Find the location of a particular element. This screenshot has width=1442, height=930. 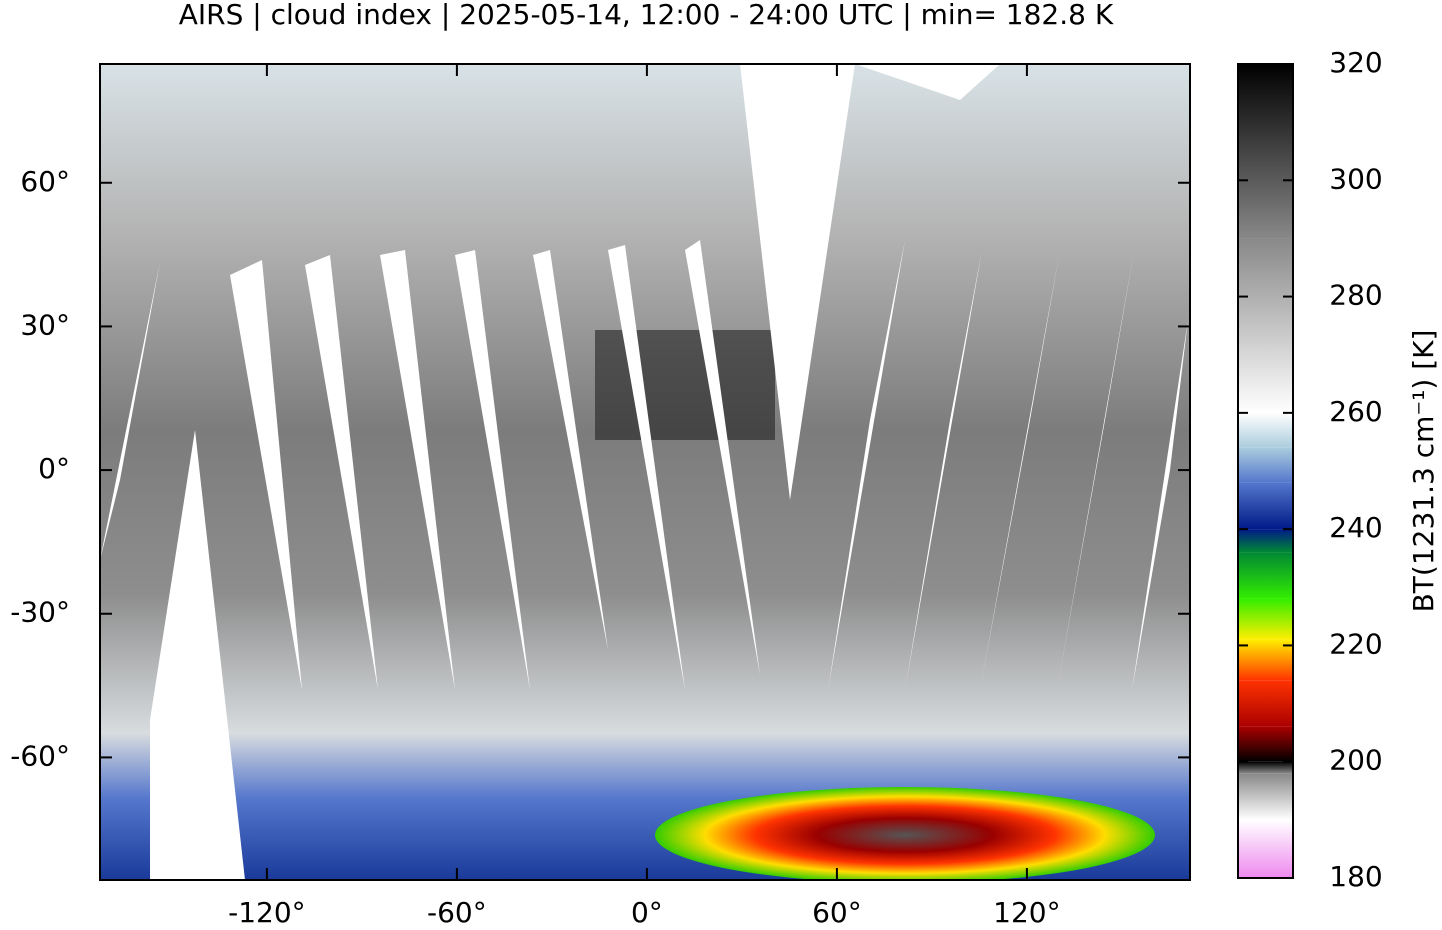

x-tick-label: 120° is located at coordinates (1026, 912).